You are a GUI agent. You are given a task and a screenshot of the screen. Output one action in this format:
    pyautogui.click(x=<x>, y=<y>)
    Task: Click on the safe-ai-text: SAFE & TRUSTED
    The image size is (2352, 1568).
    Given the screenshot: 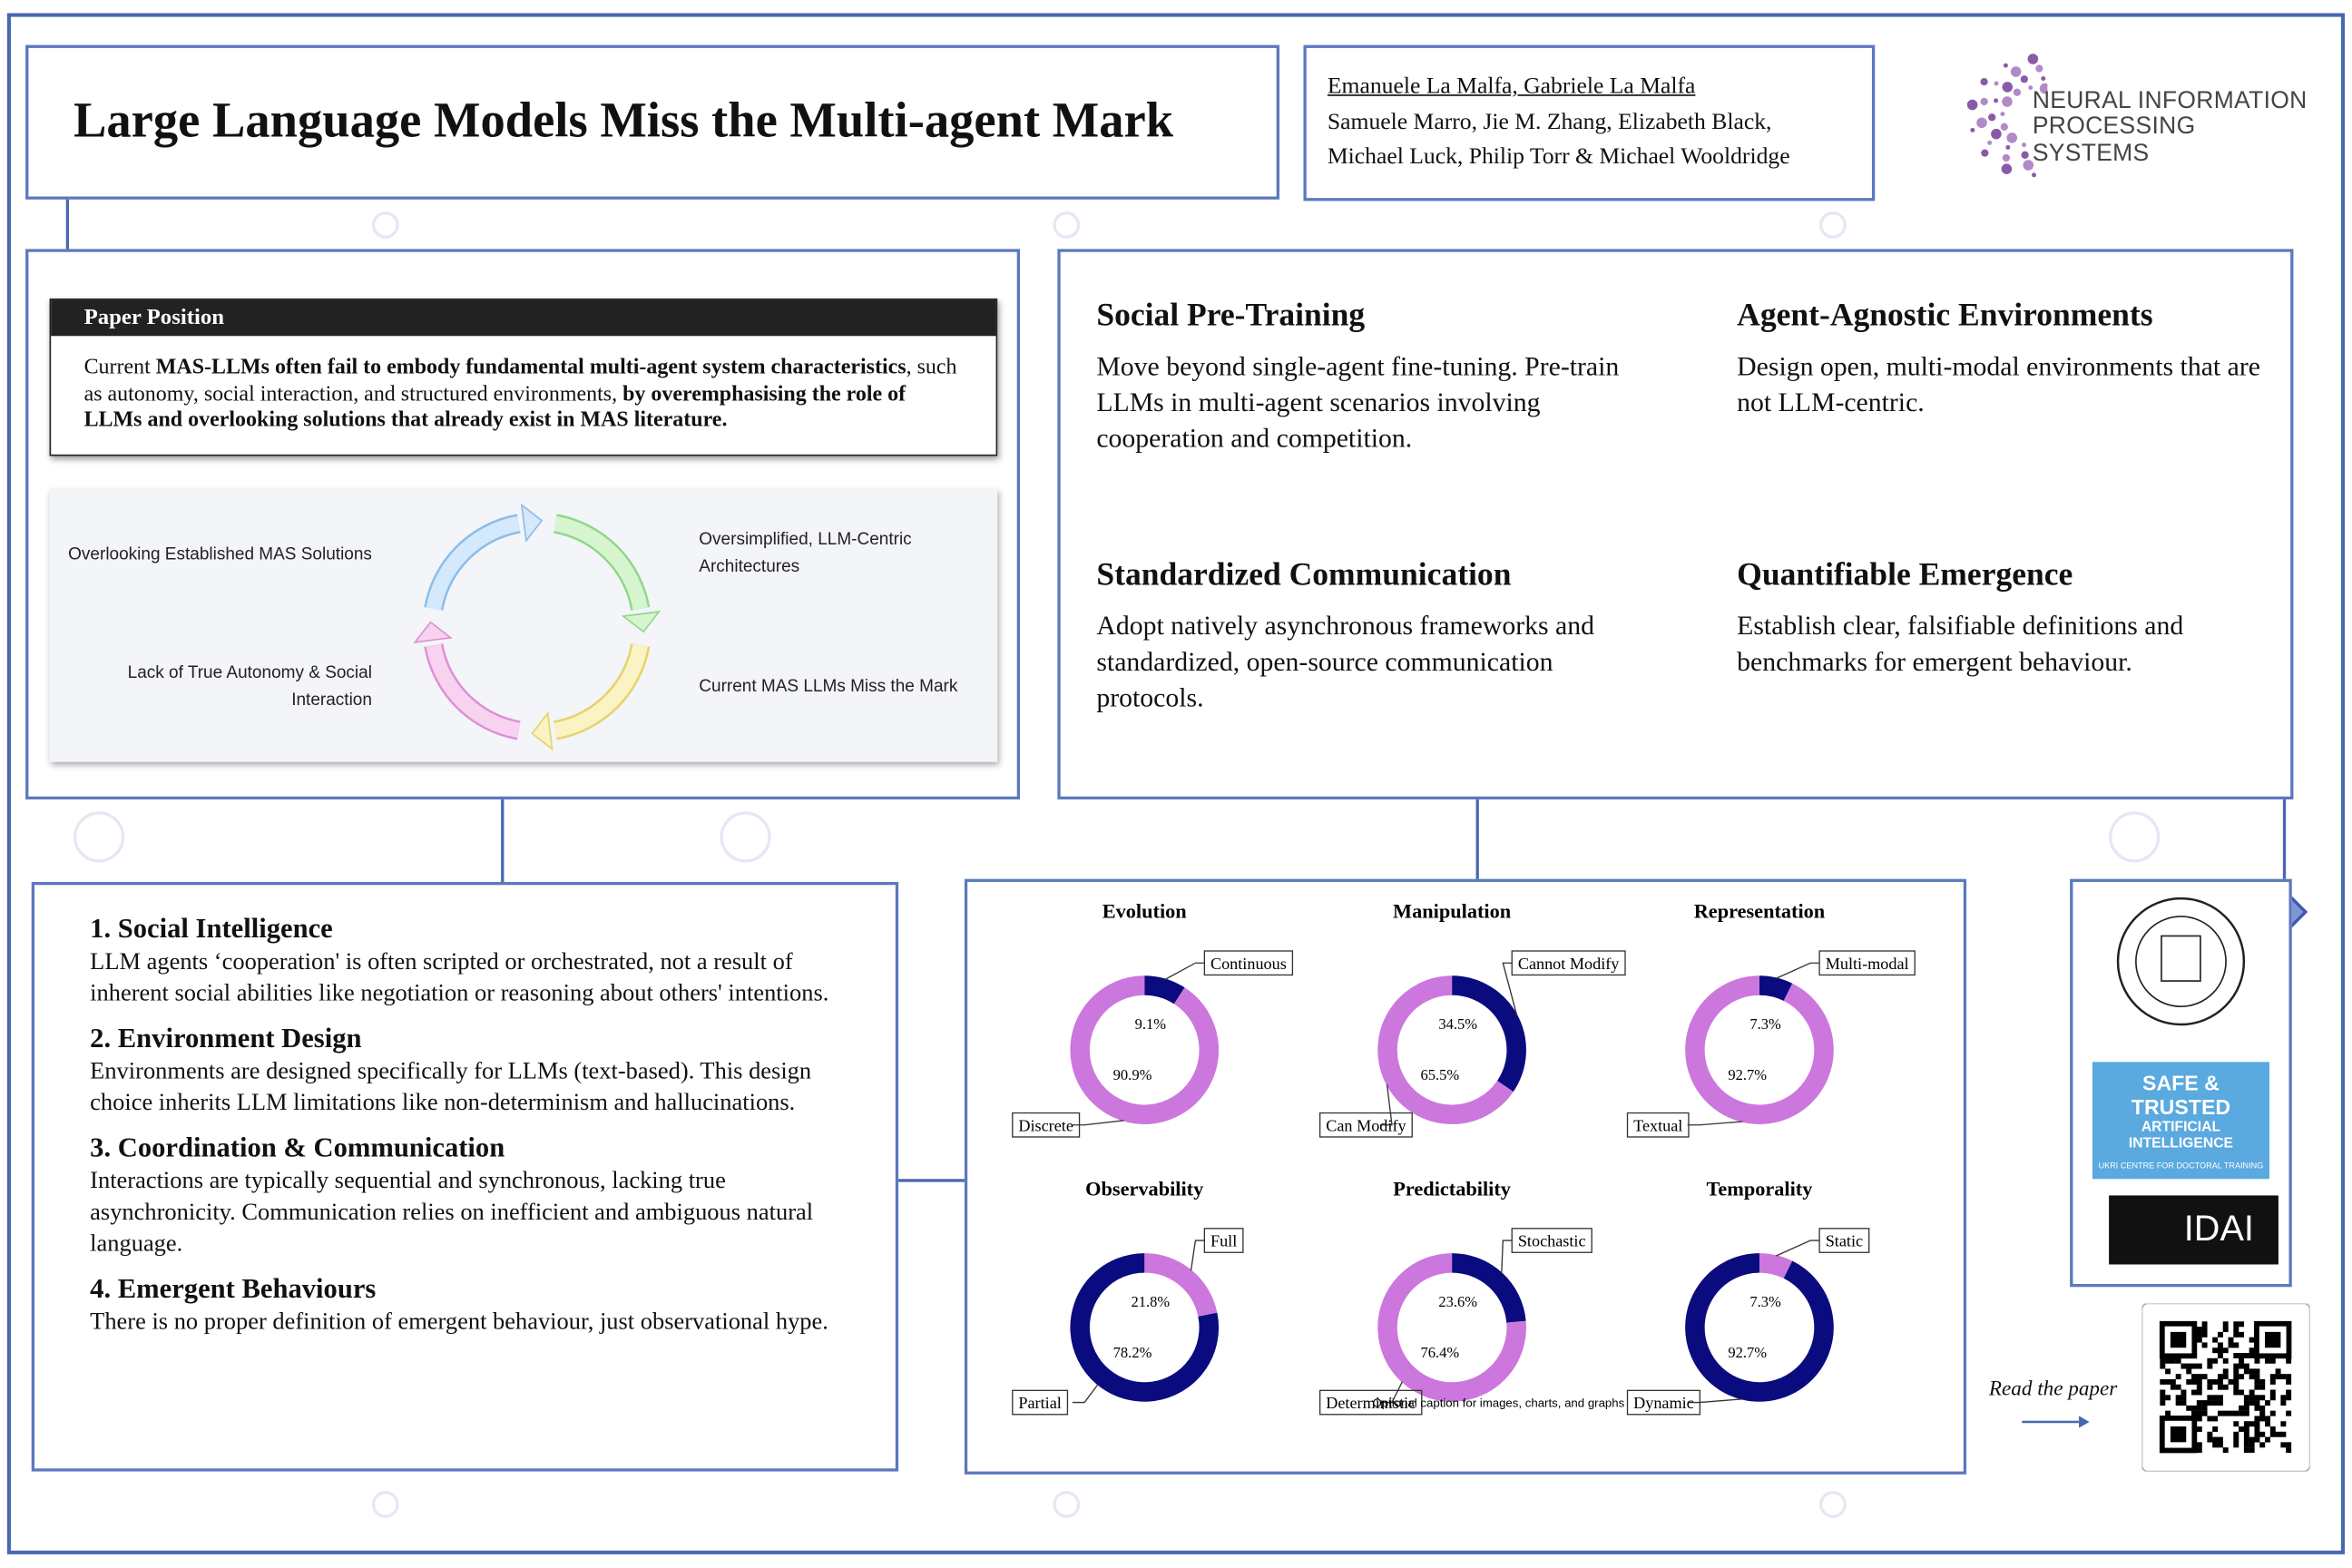 What is the action you would take?
    pyautogui.click(x=2181, y=1095)
    